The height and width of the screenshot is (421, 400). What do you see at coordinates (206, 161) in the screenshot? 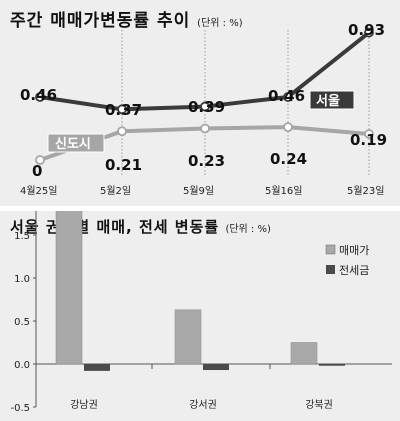
I see `sindo-value-label: 0.23` at bounding box center [206, 161].